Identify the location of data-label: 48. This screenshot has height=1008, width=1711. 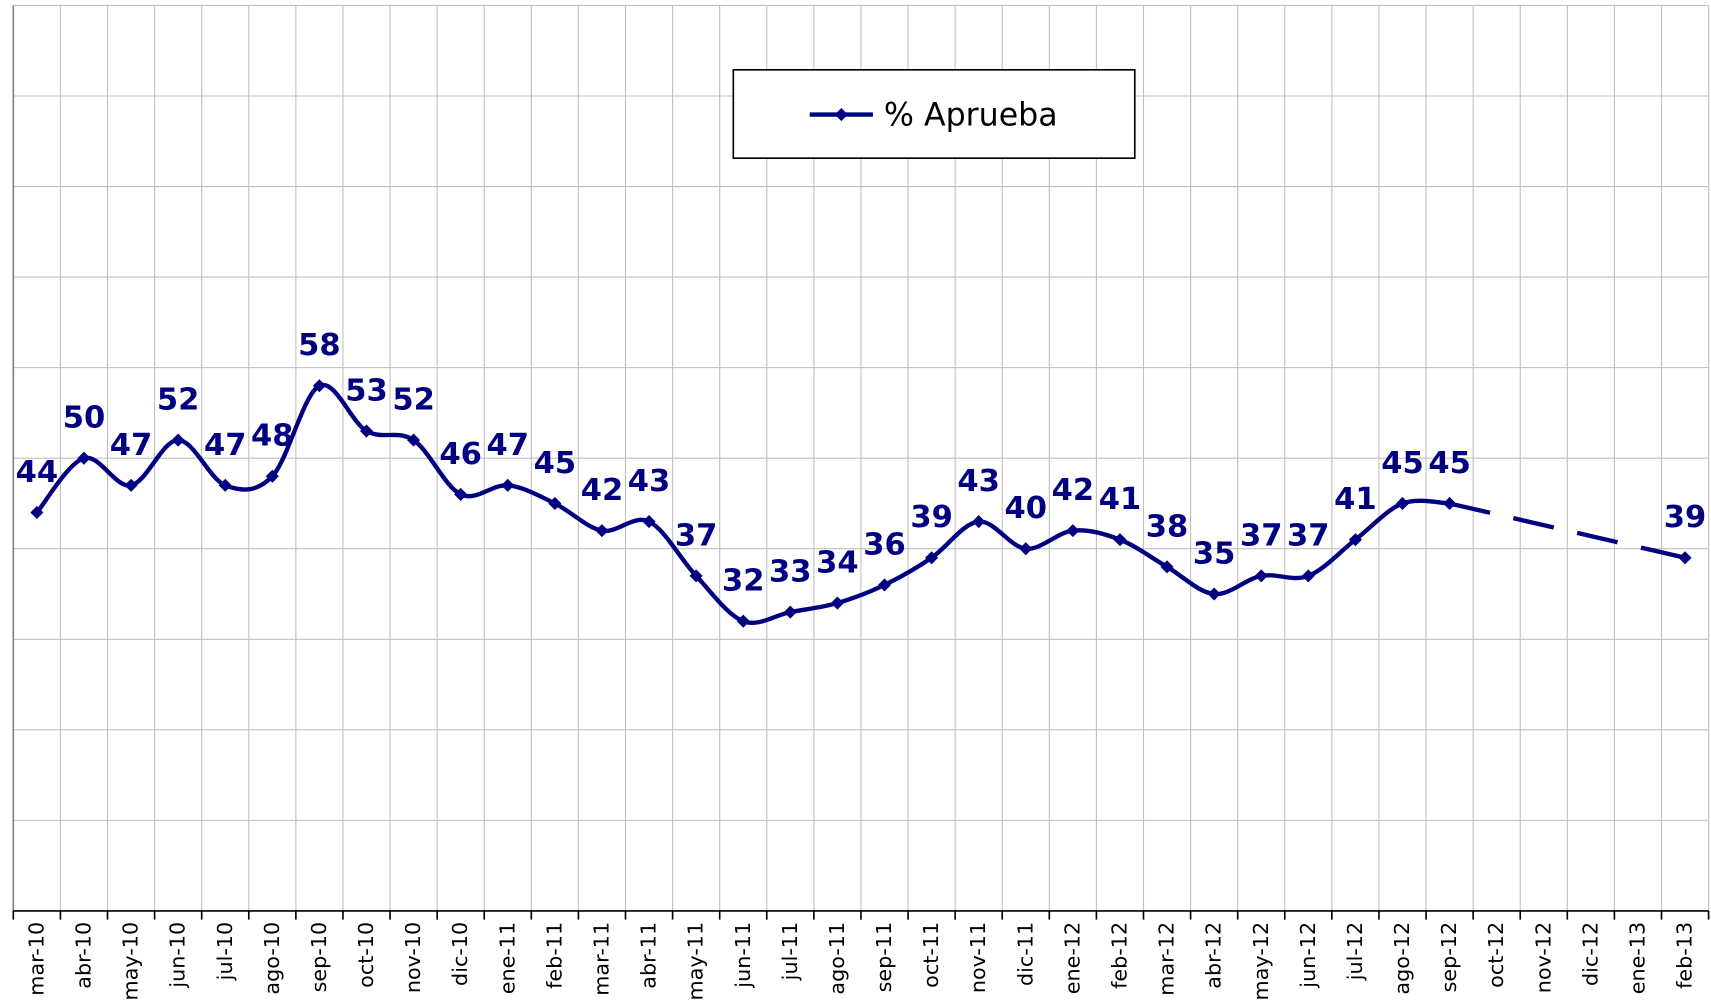
(272, 436).